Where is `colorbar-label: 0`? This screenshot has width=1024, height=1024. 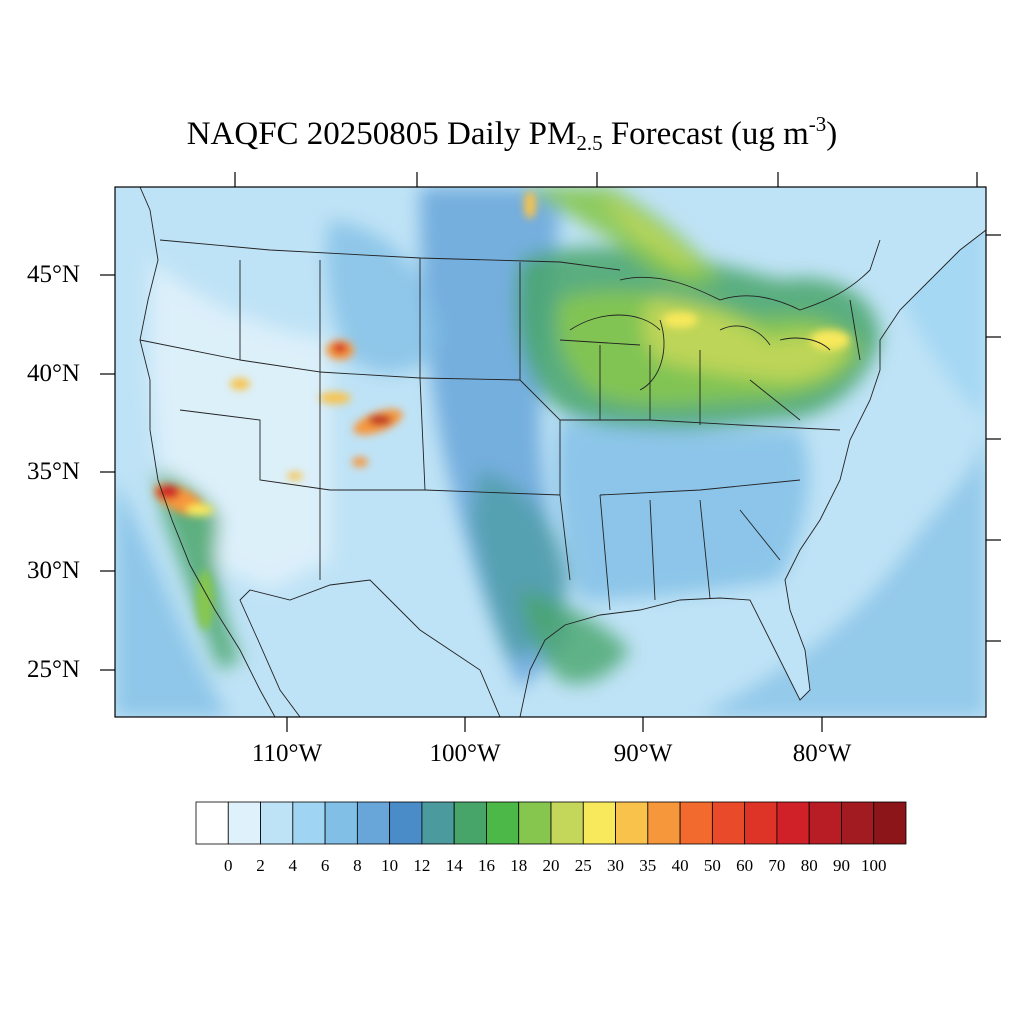
colorbar-label: 0 is located at coordinates (228, 865).